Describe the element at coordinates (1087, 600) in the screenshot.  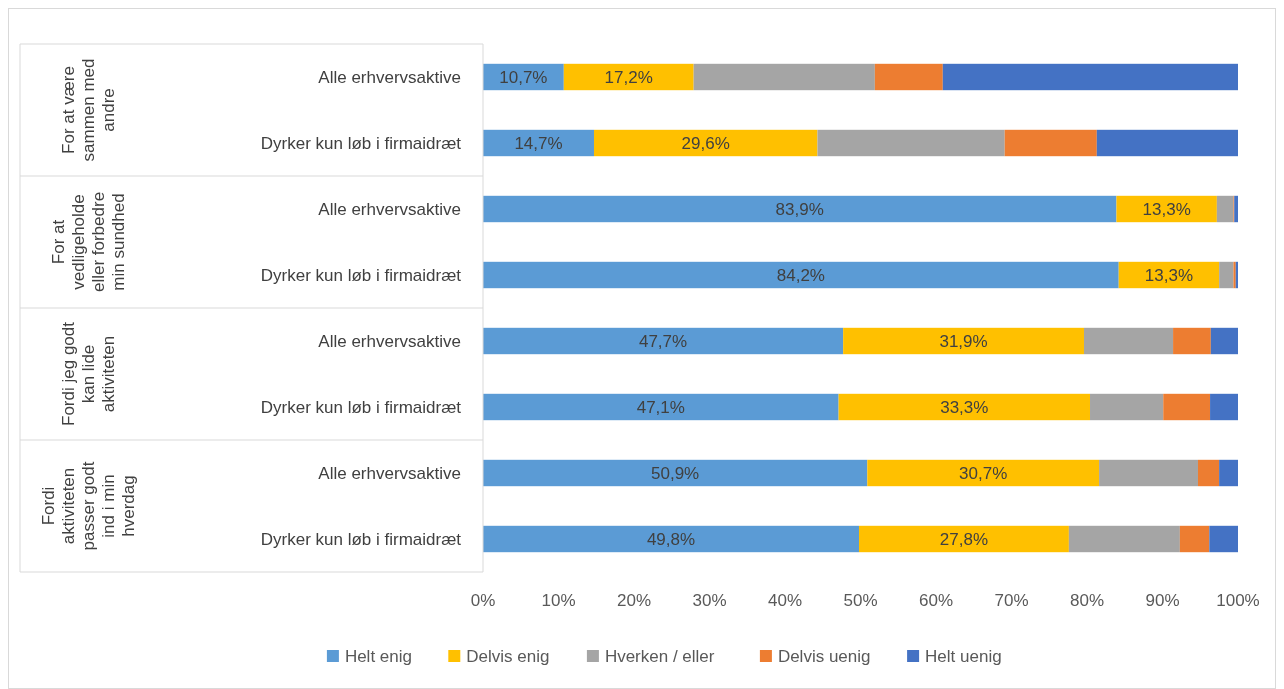
I see `x-tick-label: 80%` at that location.